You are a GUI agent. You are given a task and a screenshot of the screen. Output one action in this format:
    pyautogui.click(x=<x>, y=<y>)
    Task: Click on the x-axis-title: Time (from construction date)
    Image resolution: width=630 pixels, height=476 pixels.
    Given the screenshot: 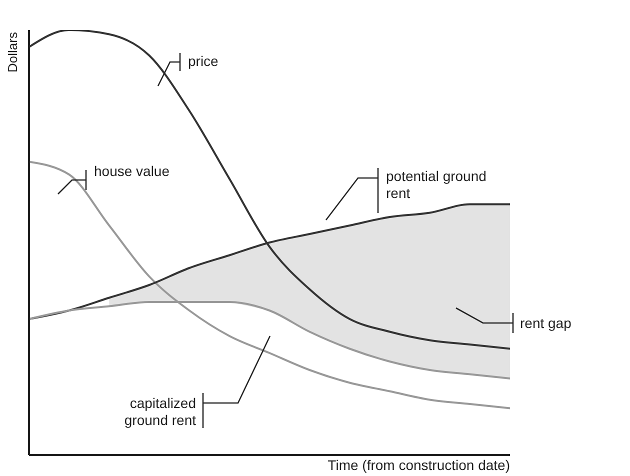 What is the action you would take?
    pyautogui.click(x=419, y=465)
    